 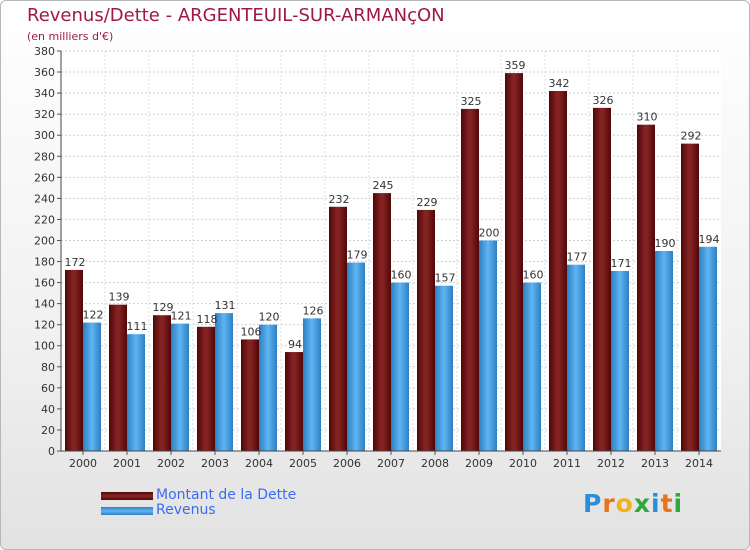 I want to click on legend-swatch-debt, so click(x=127, y=496).